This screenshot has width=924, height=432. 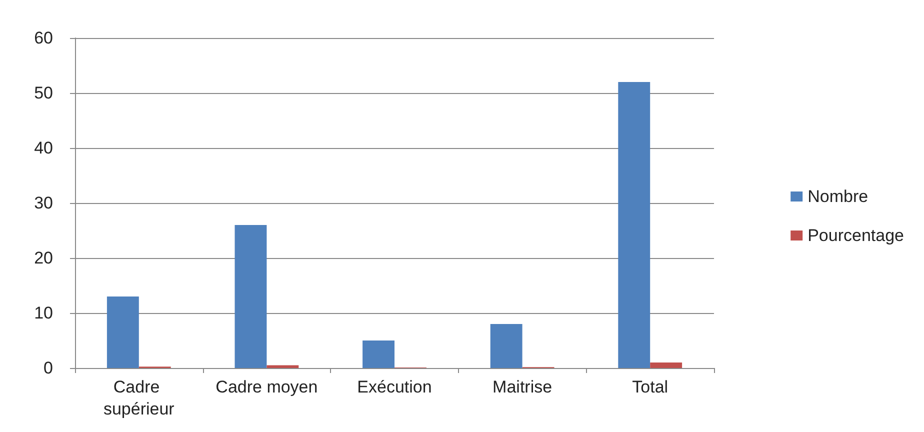 What do you see at coordinates (838, 196) in the screenshot?
I see `legend-label: Nombre` at bounding box center [838, 196].